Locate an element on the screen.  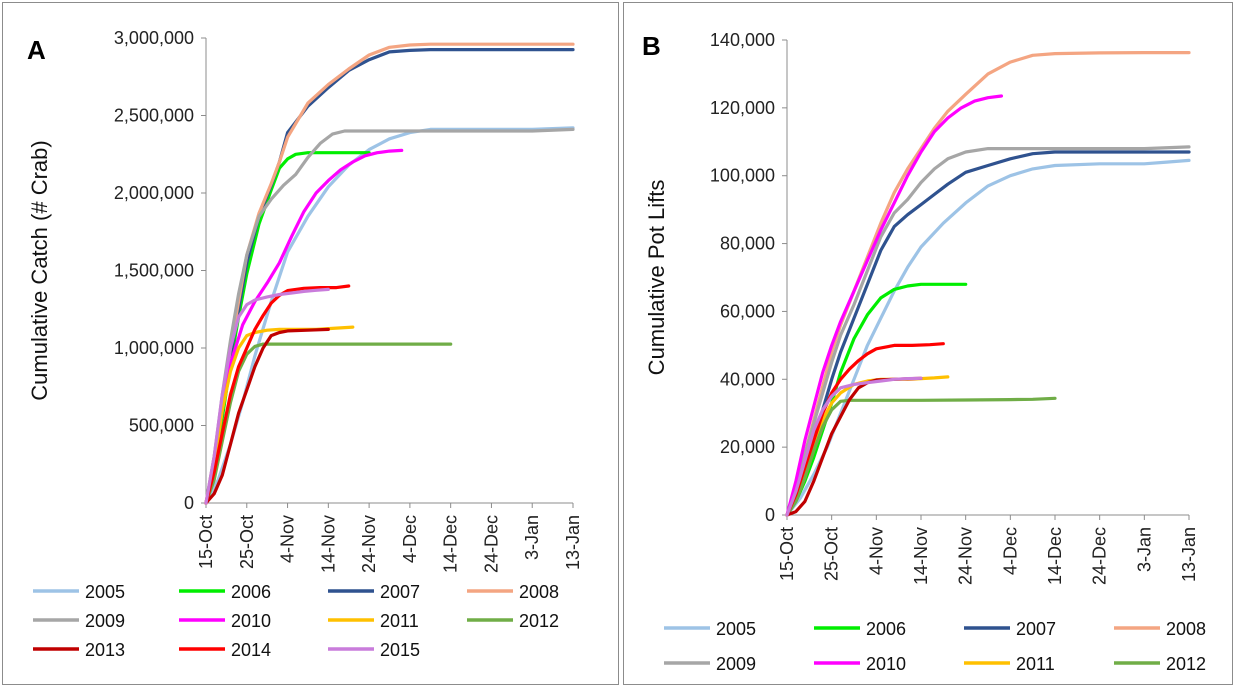
y-tick-label: 2,000,000 is located at coordinates (154, 193).